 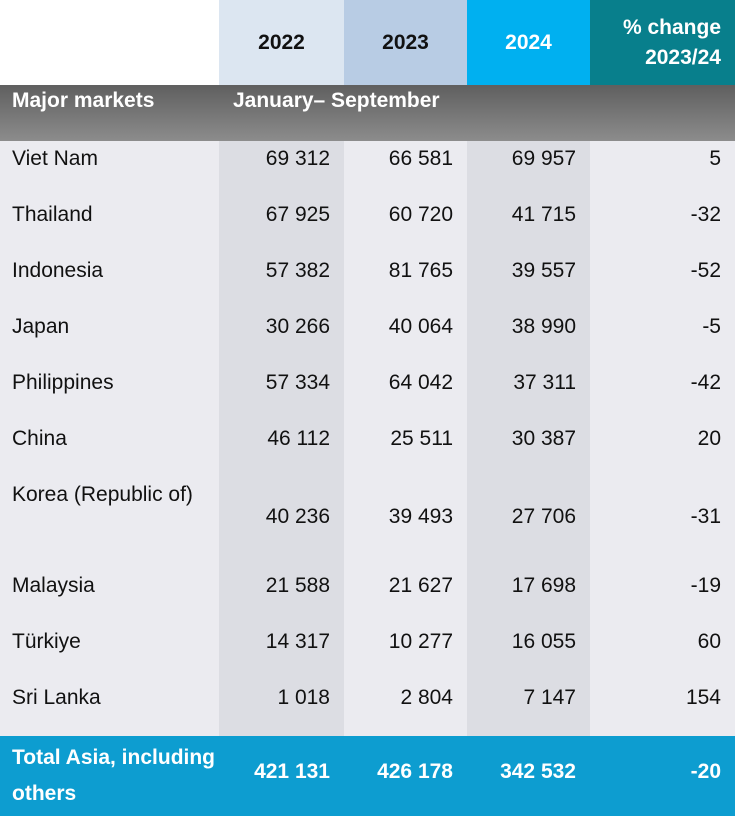 I want to click on header-cell: 2022, so click(x=281, y=42).